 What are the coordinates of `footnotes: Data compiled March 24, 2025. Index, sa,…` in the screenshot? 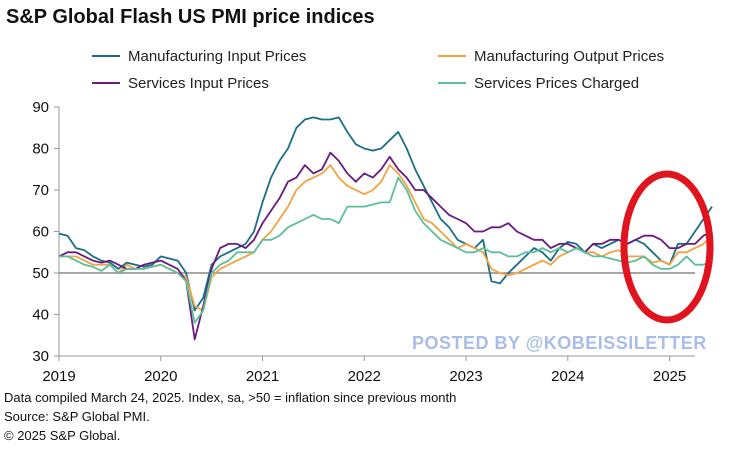 It's located at (230, 416).